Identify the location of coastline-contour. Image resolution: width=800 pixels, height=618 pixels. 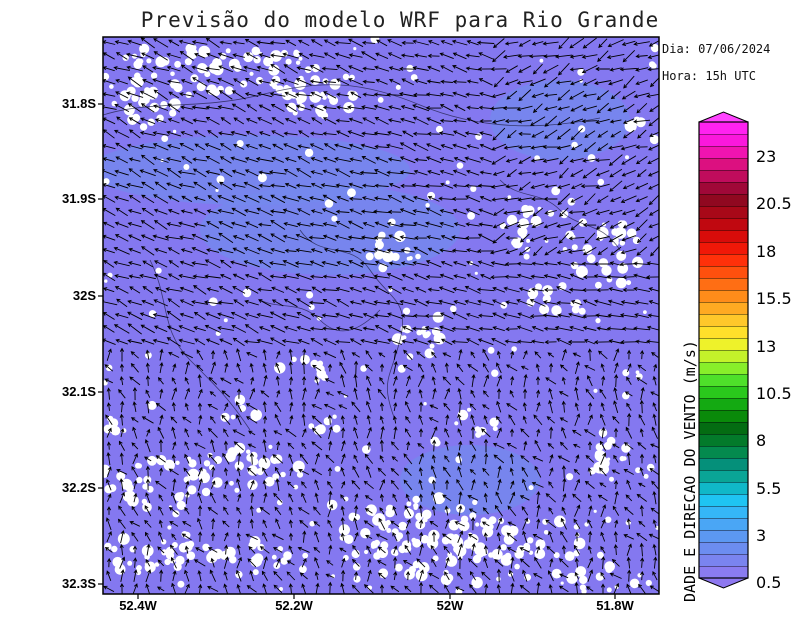
(320, 315).